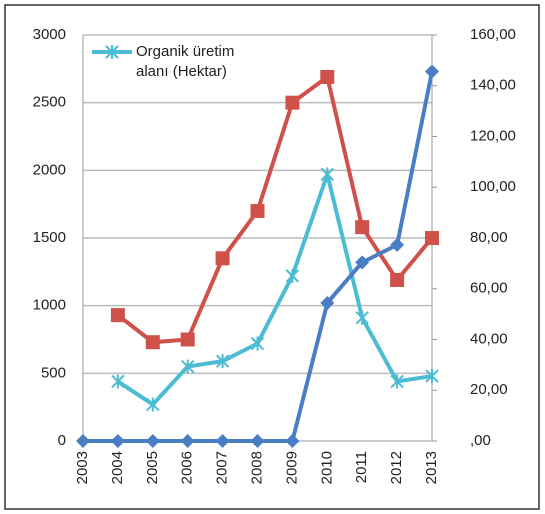  Describe the element at coordinates (480, 440) in the screenshot. I see `y2-tick-label: ,00` at that location.